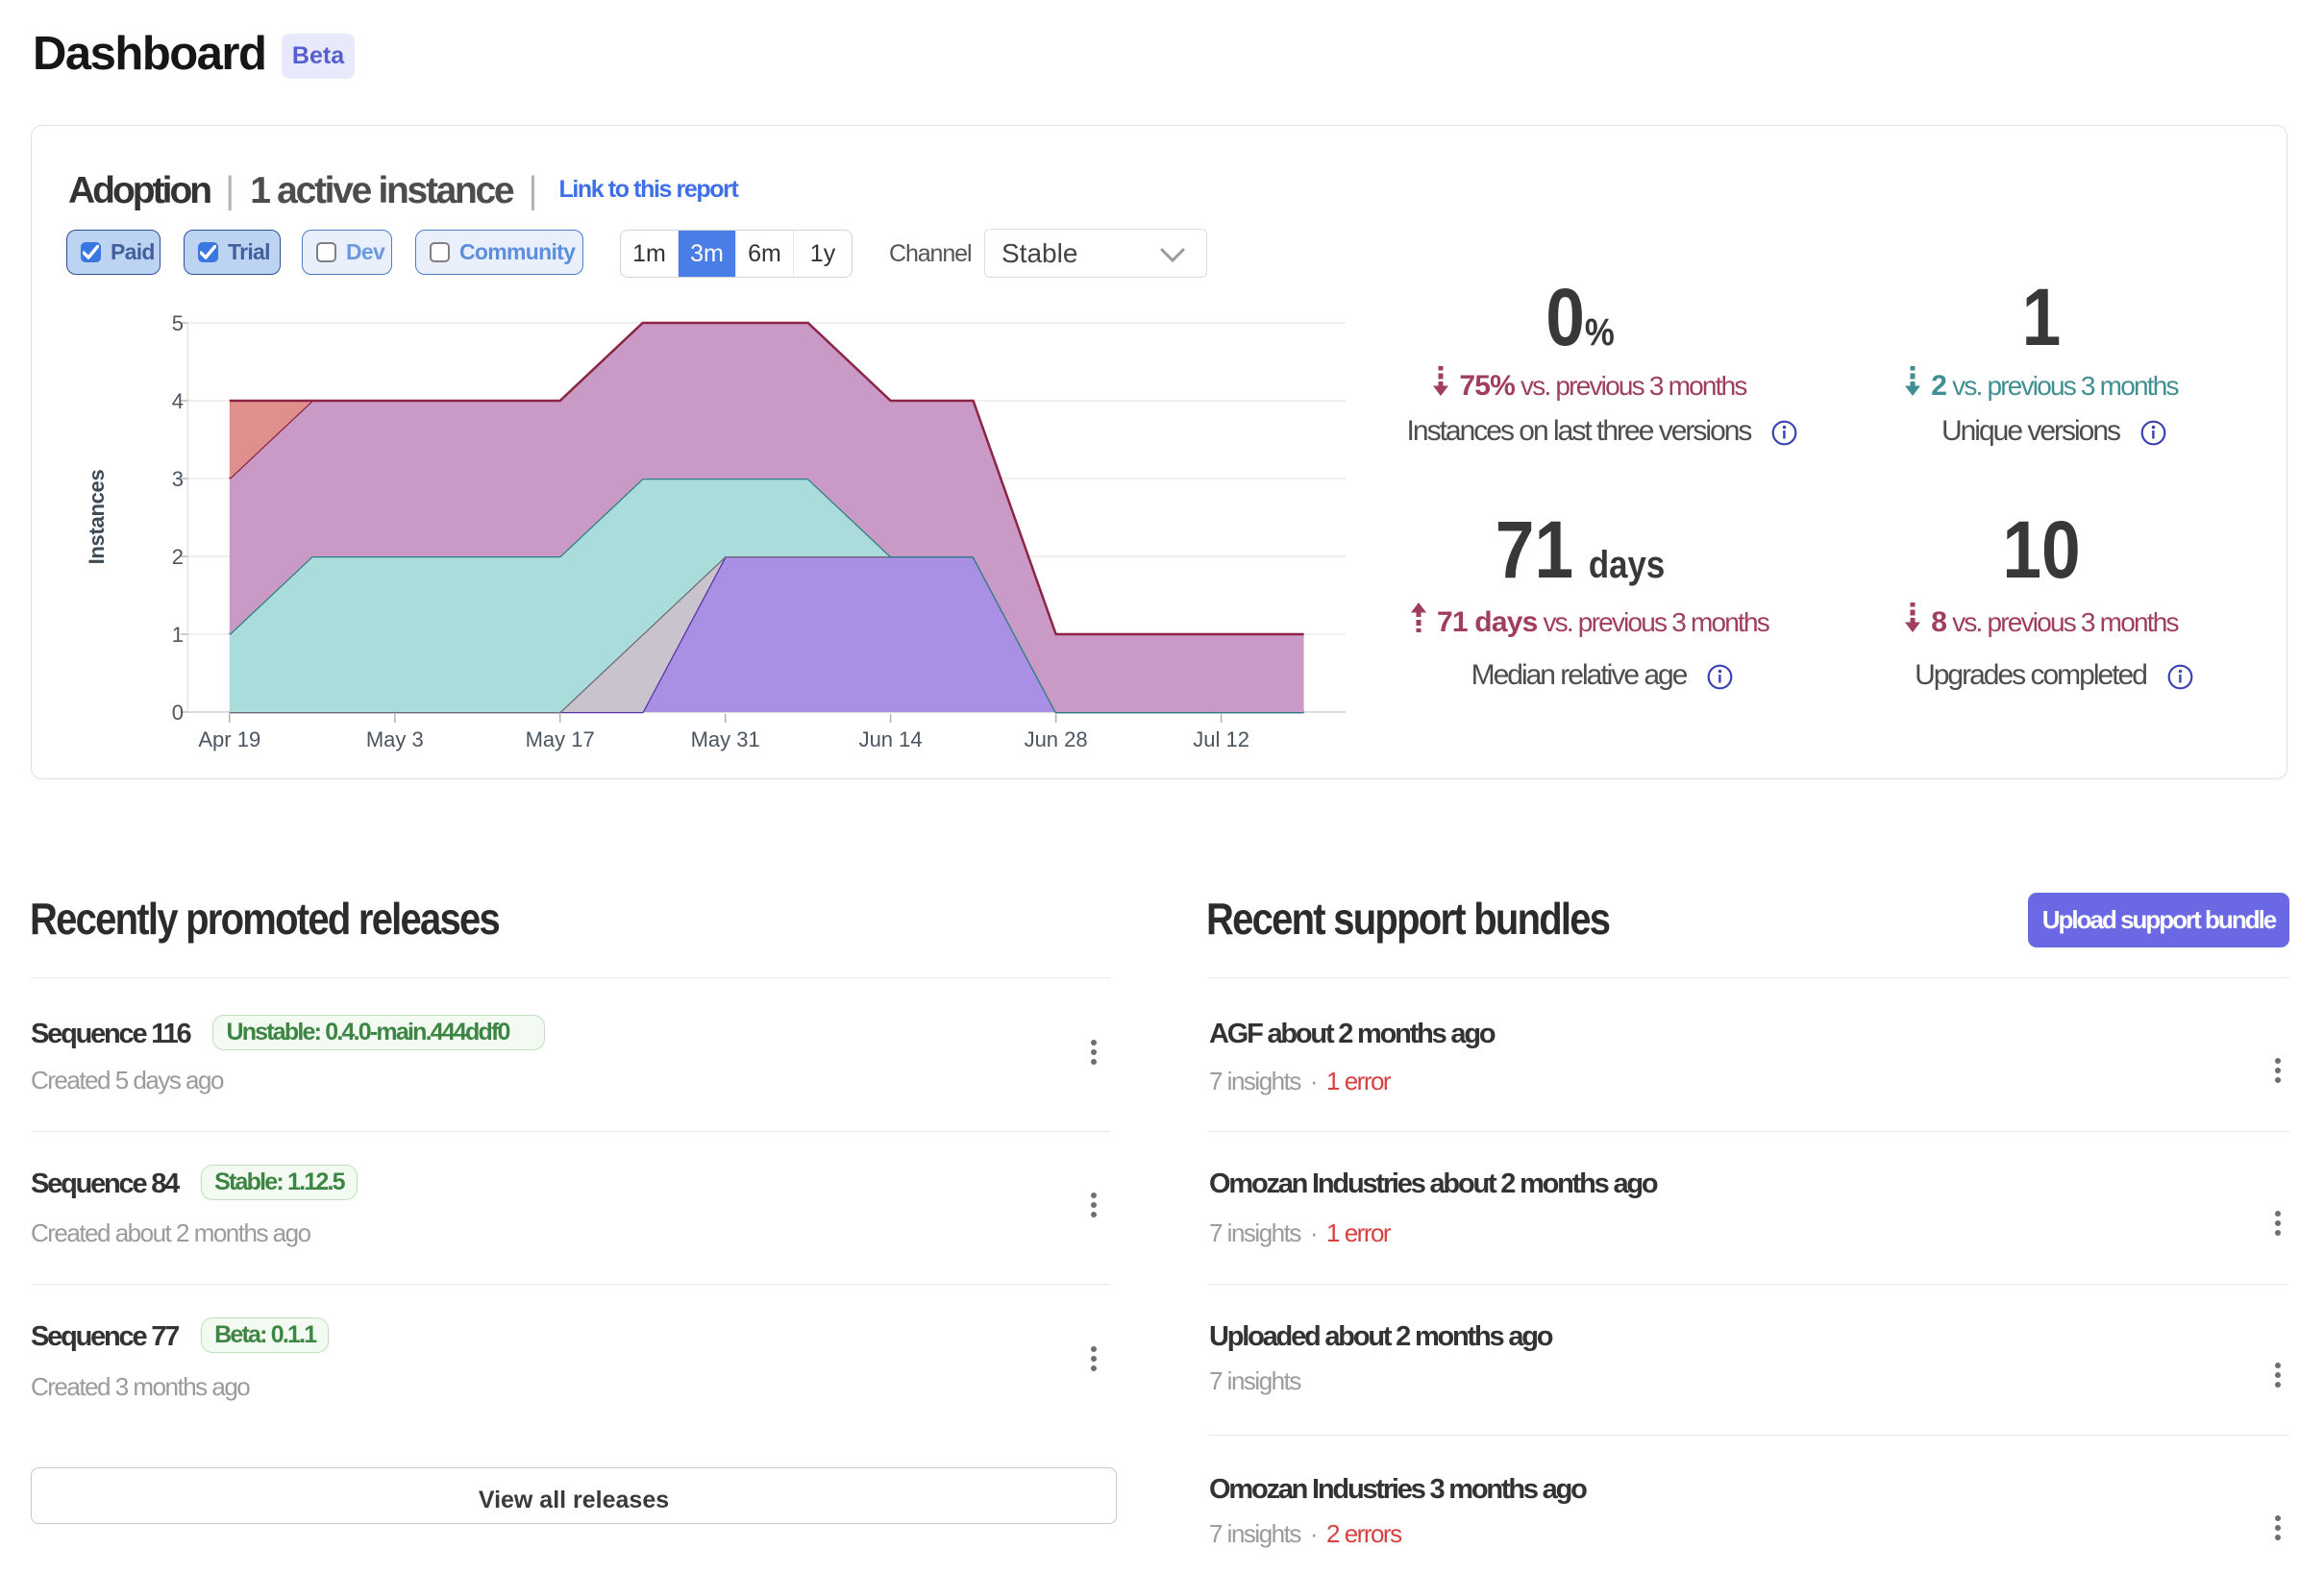 This screenshot has height=1574, width=2324. What do you see at coordinates (1056, 739) in the screenshot?
I see `svg-text: Jun 28` at bounding box center [1056, 739].